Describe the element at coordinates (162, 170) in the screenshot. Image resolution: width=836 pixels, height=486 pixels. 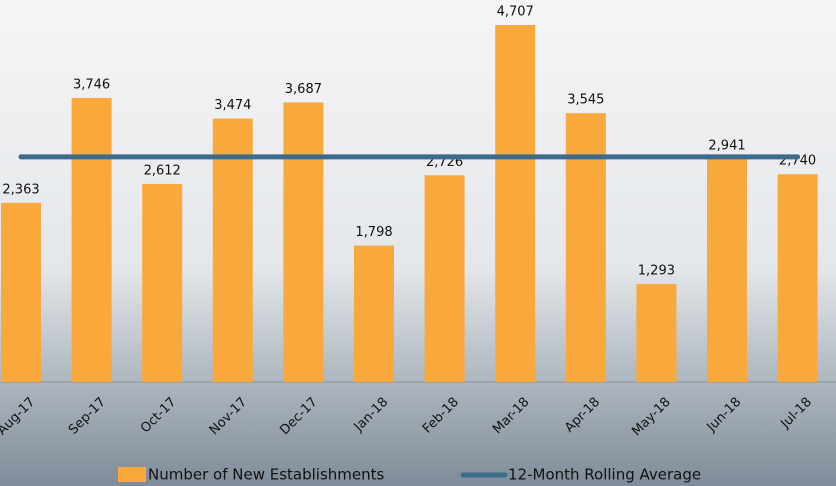
I see `data-label: 2,612` at that location.